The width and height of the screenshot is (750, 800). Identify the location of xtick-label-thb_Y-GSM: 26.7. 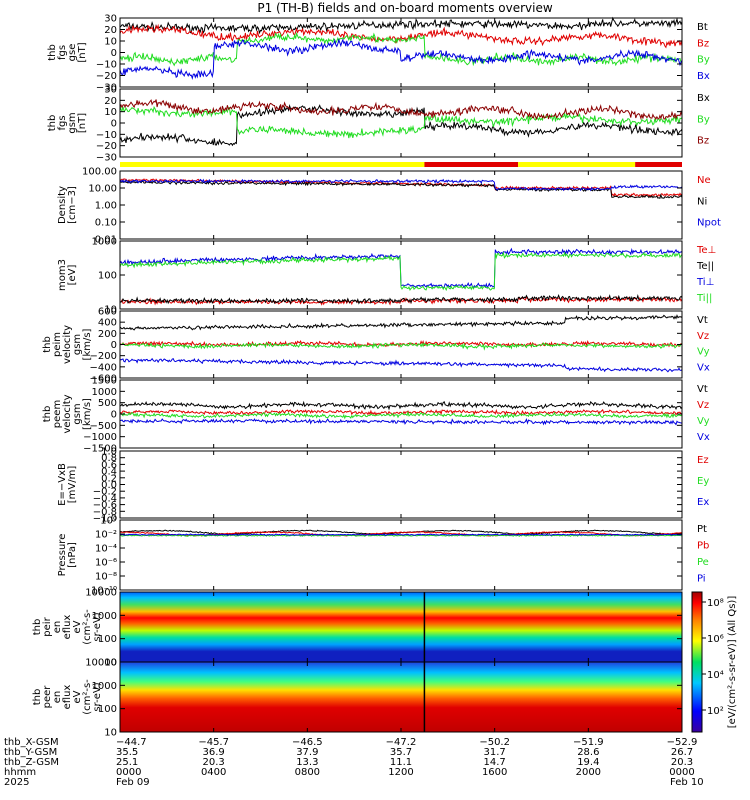
(682, 752).